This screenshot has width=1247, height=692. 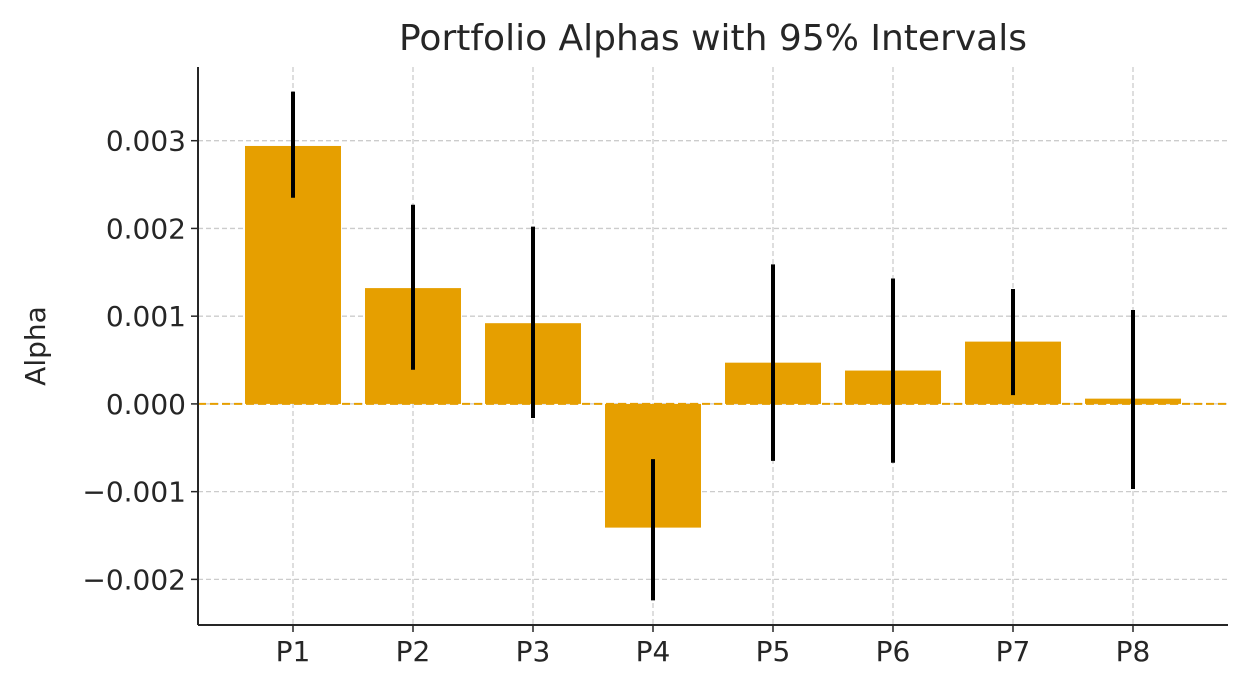 I want to click on y-tick-label: 0.003, so click(x=146, y=141).